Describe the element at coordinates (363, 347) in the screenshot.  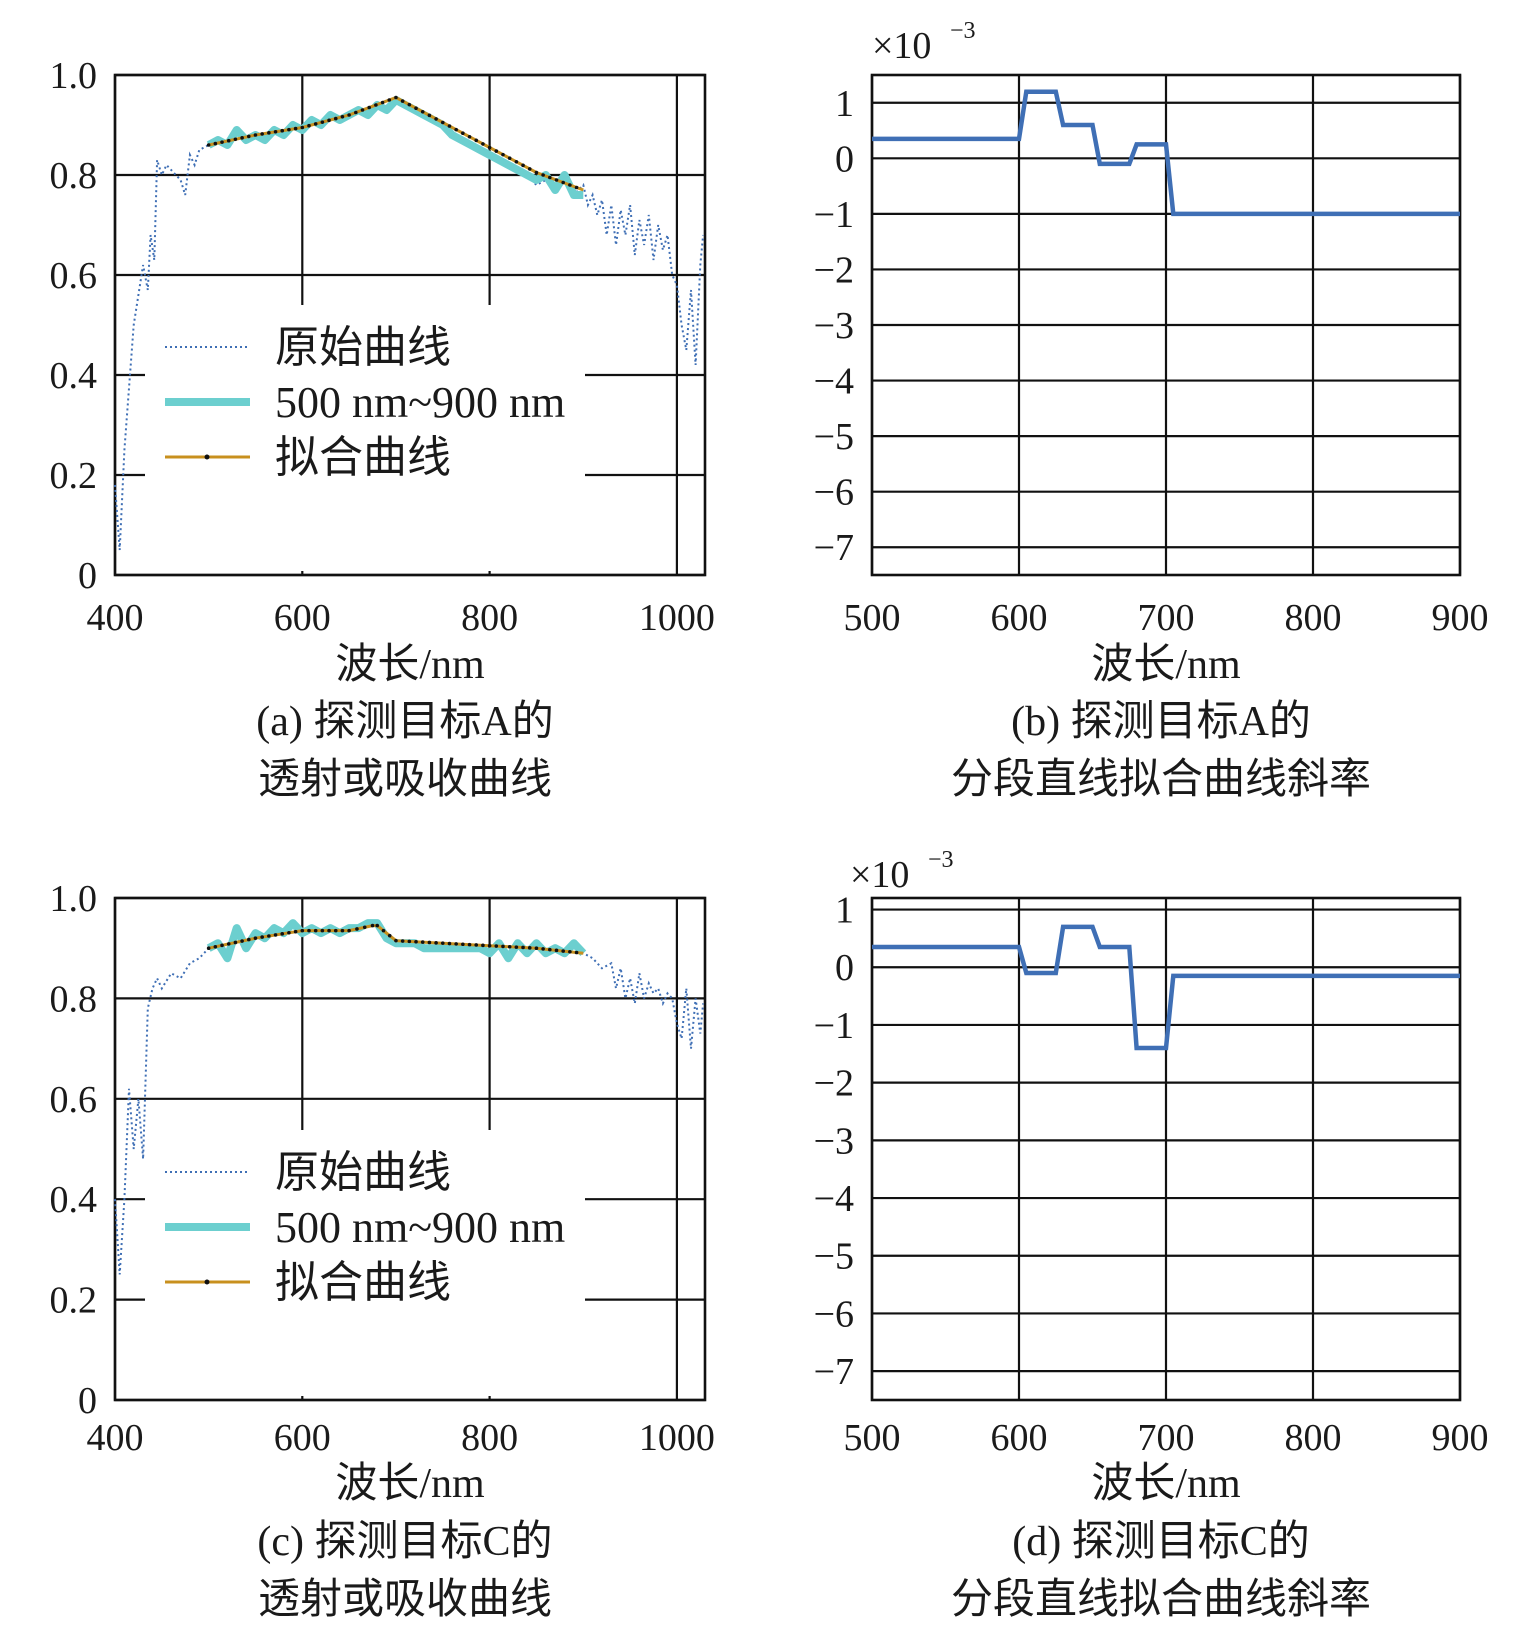
I see `legend-label-0: 原始曲线` at that location.